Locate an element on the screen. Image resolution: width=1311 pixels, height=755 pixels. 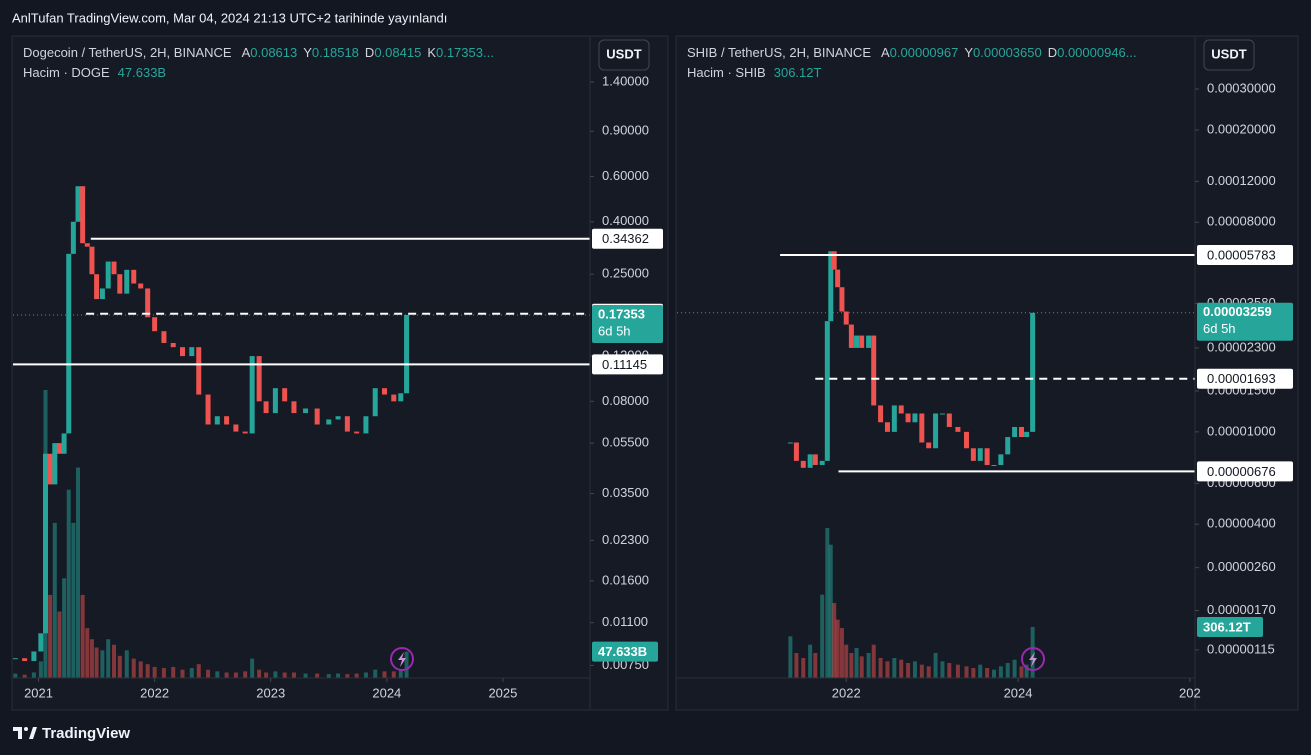
volume-legend: Hacim · DOGE 47.633B is located at coordinates (94, 72).